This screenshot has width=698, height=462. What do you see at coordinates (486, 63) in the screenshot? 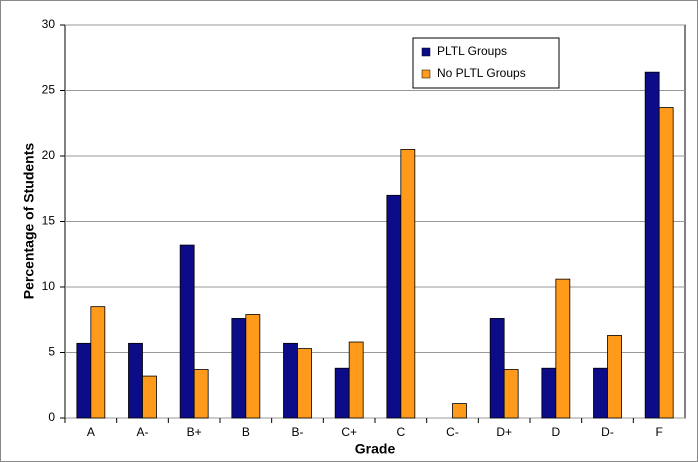
I see `legend-box` at bounding box center [486, 63].